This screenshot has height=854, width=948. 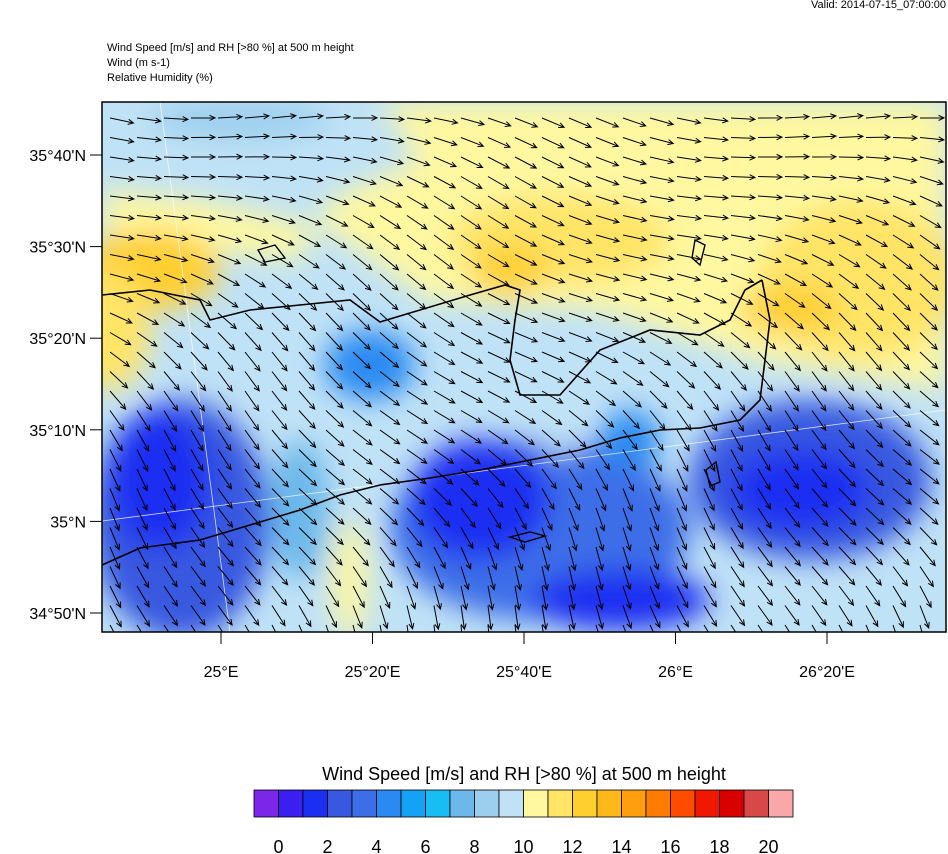 What do you see at coordinates (425, 845) in the screenshot?
I see `colorbar-tick-label: 6` at bounding box center [425, 845].